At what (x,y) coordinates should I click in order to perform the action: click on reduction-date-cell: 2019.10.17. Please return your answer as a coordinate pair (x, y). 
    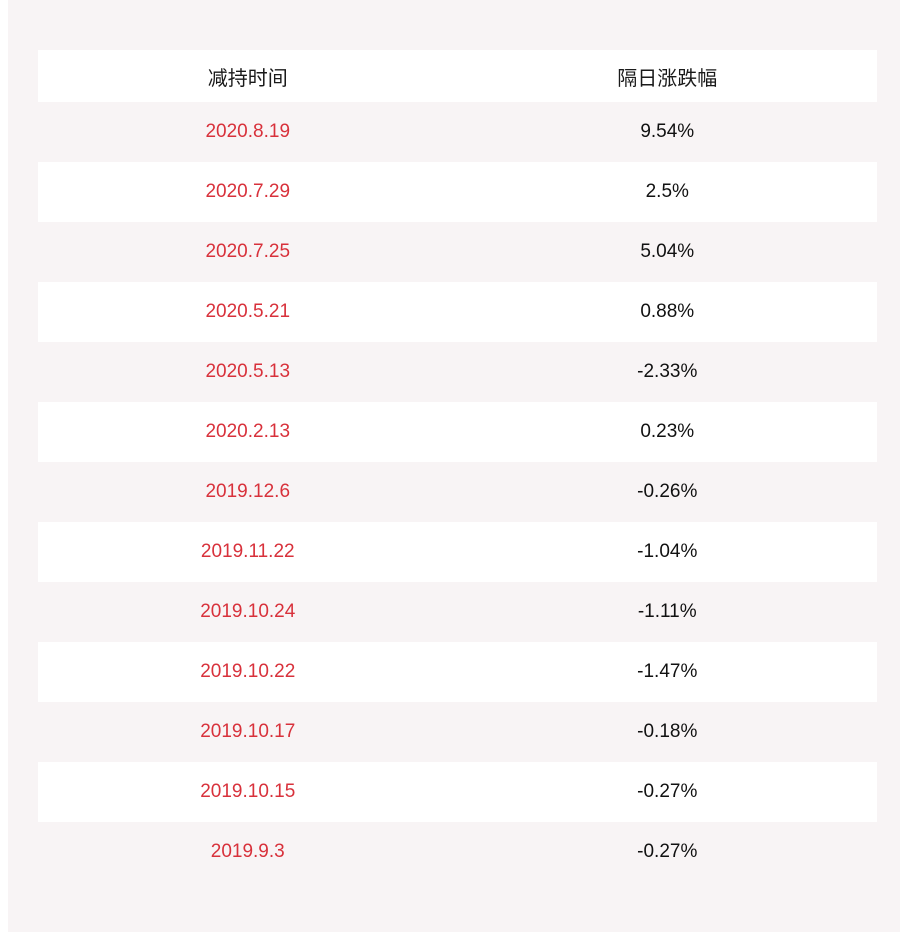
    Looking at the image, I should click on (248, 731).